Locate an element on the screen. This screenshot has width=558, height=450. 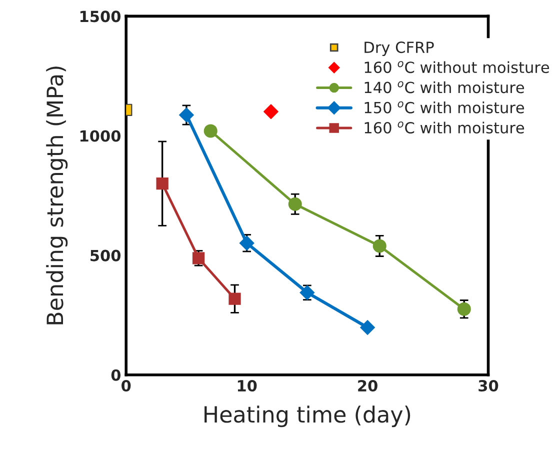
x-tick-label: 20 is located at coordinates (368, 386).